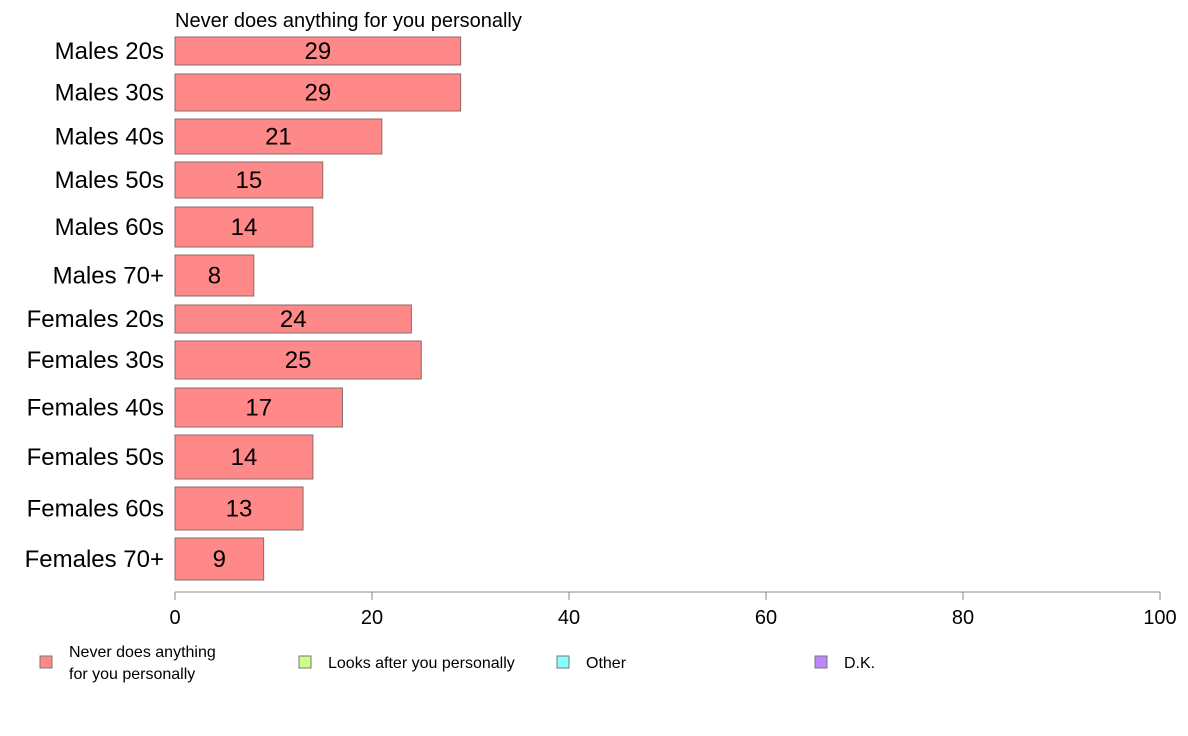 The height and width of the screenshot is (736, 1188). I want to click on category-label: Males 20s, so click(109, 51).